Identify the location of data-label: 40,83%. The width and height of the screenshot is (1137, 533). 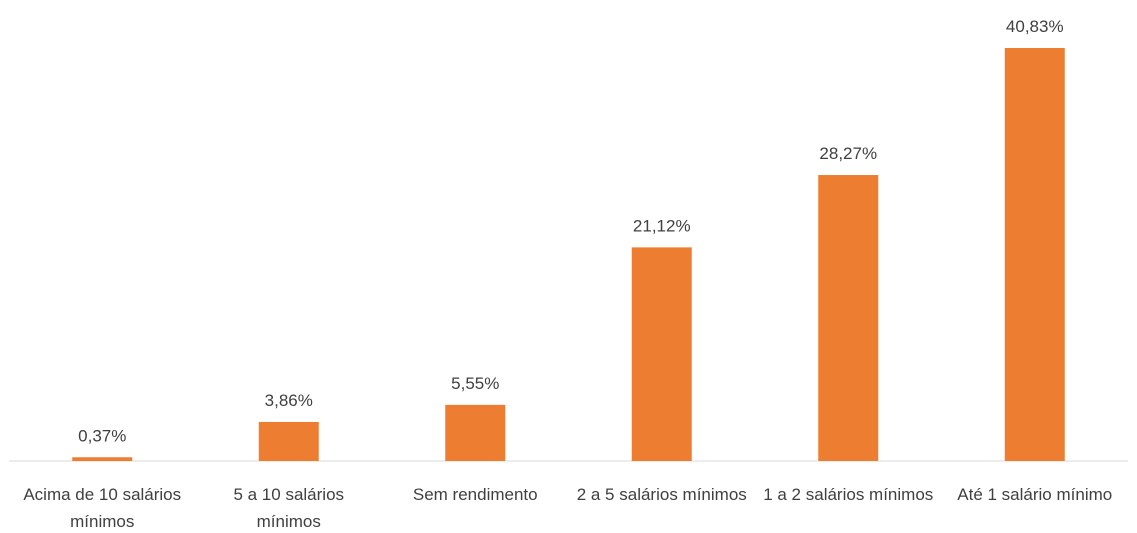
(1035, 26).